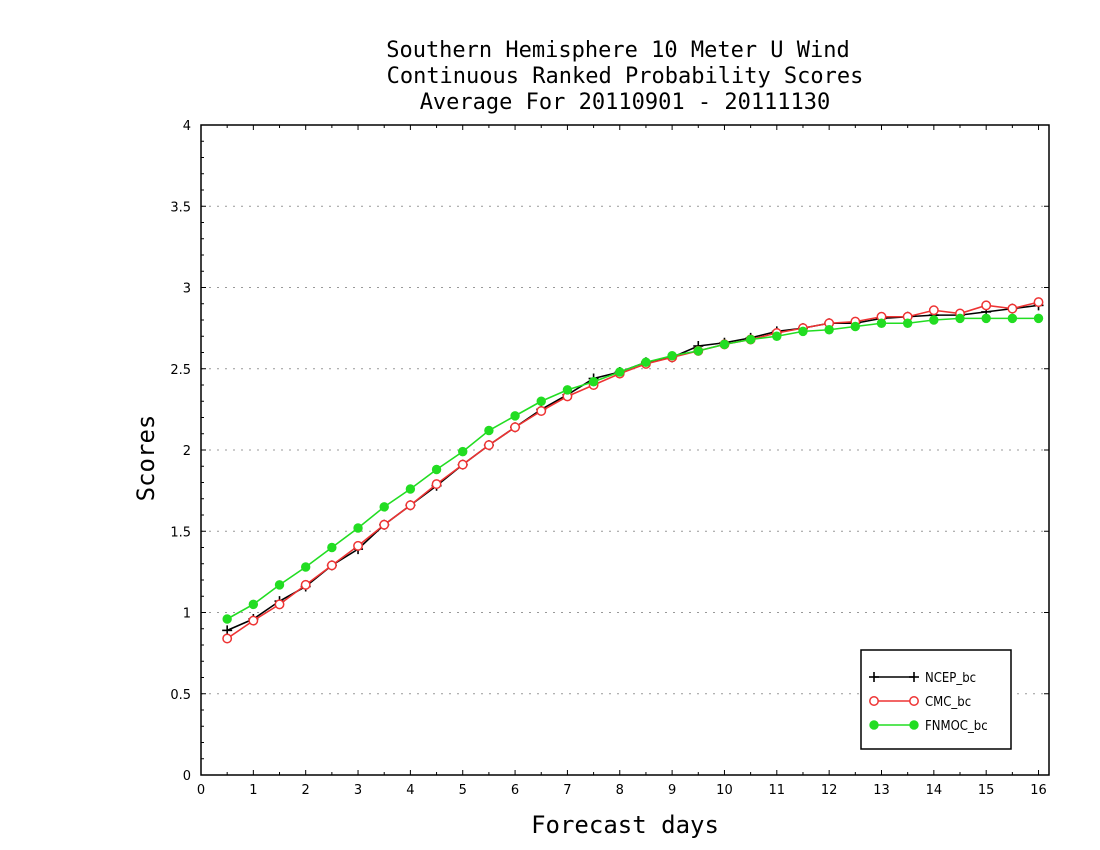 The image size is (1100, 850). I want to click on x-tick-label-5: 5, so click(463, 790).